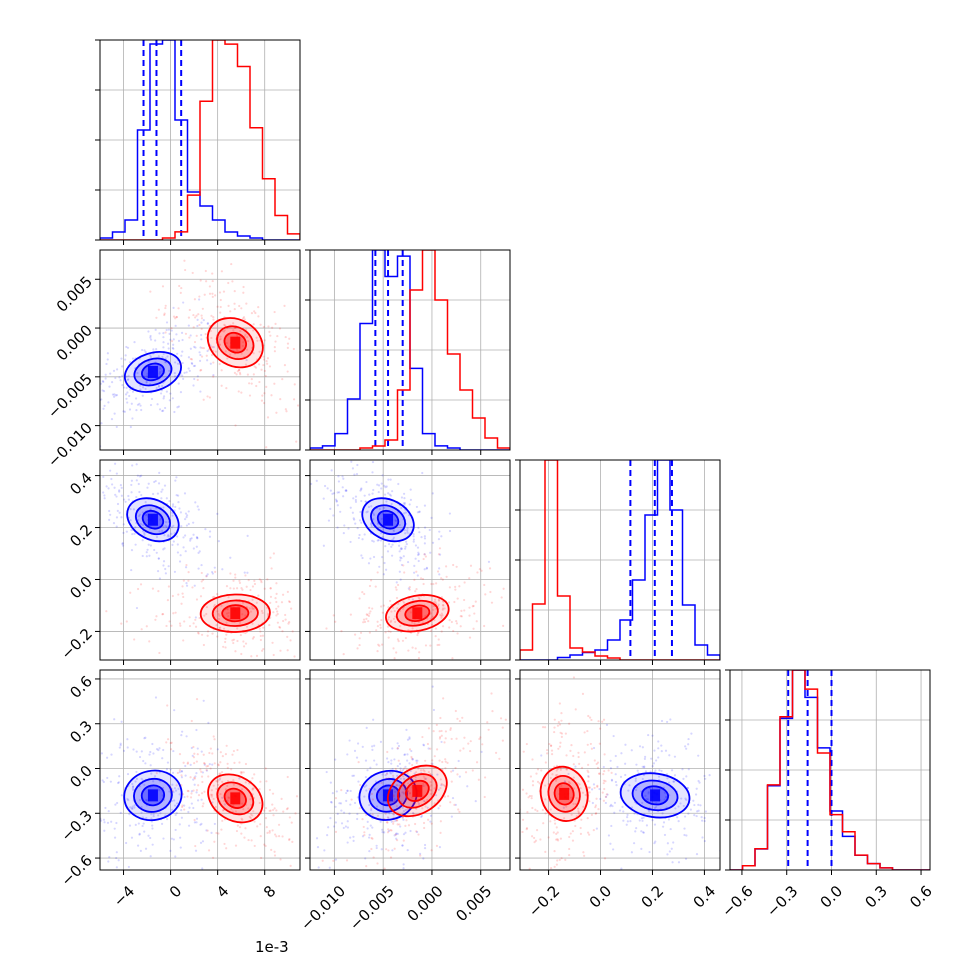  I want to click on x-tick-label: 0.0, so click(832, 897).